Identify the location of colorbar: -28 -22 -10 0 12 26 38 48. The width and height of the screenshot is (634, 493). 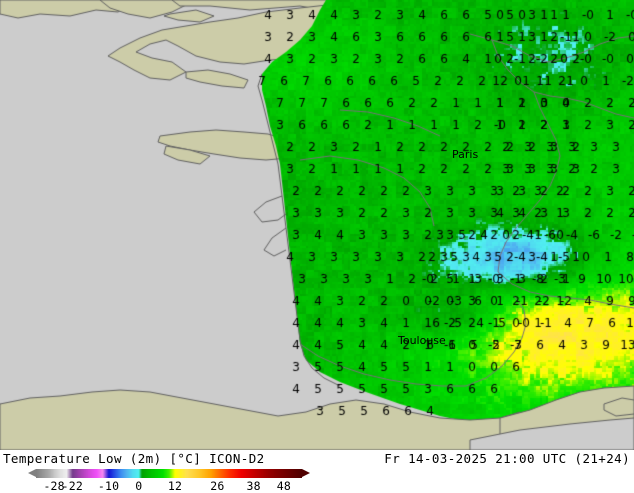
(170, 481).